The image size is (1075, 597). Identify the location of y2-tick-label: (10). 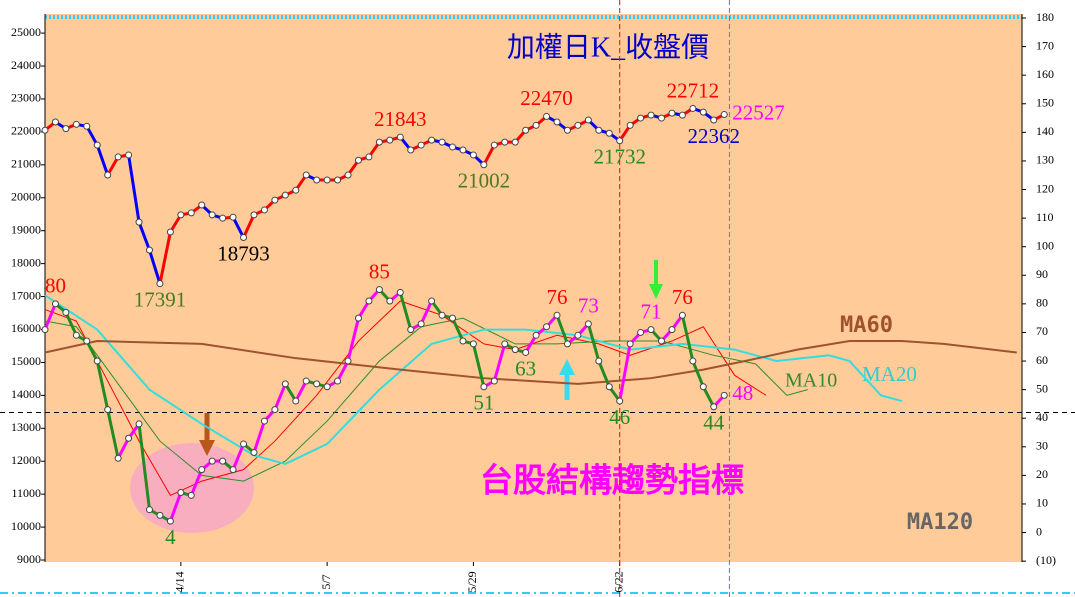
(1046, 560).